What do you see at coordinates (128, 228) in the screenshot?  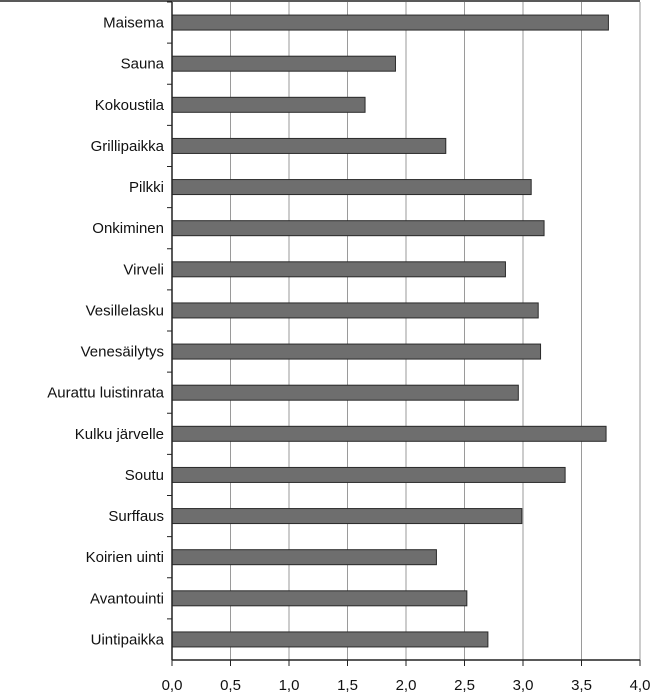 I see `category-label: Onkiminen` at bounding box center [128, 228].